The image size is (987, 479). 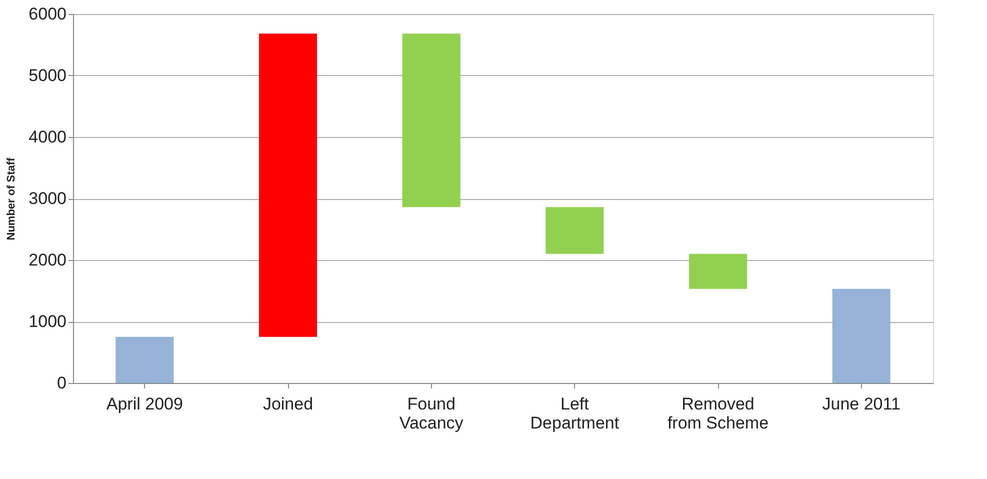 I want to click on x-tick-label: April 2009, so click(x=144, y=404).